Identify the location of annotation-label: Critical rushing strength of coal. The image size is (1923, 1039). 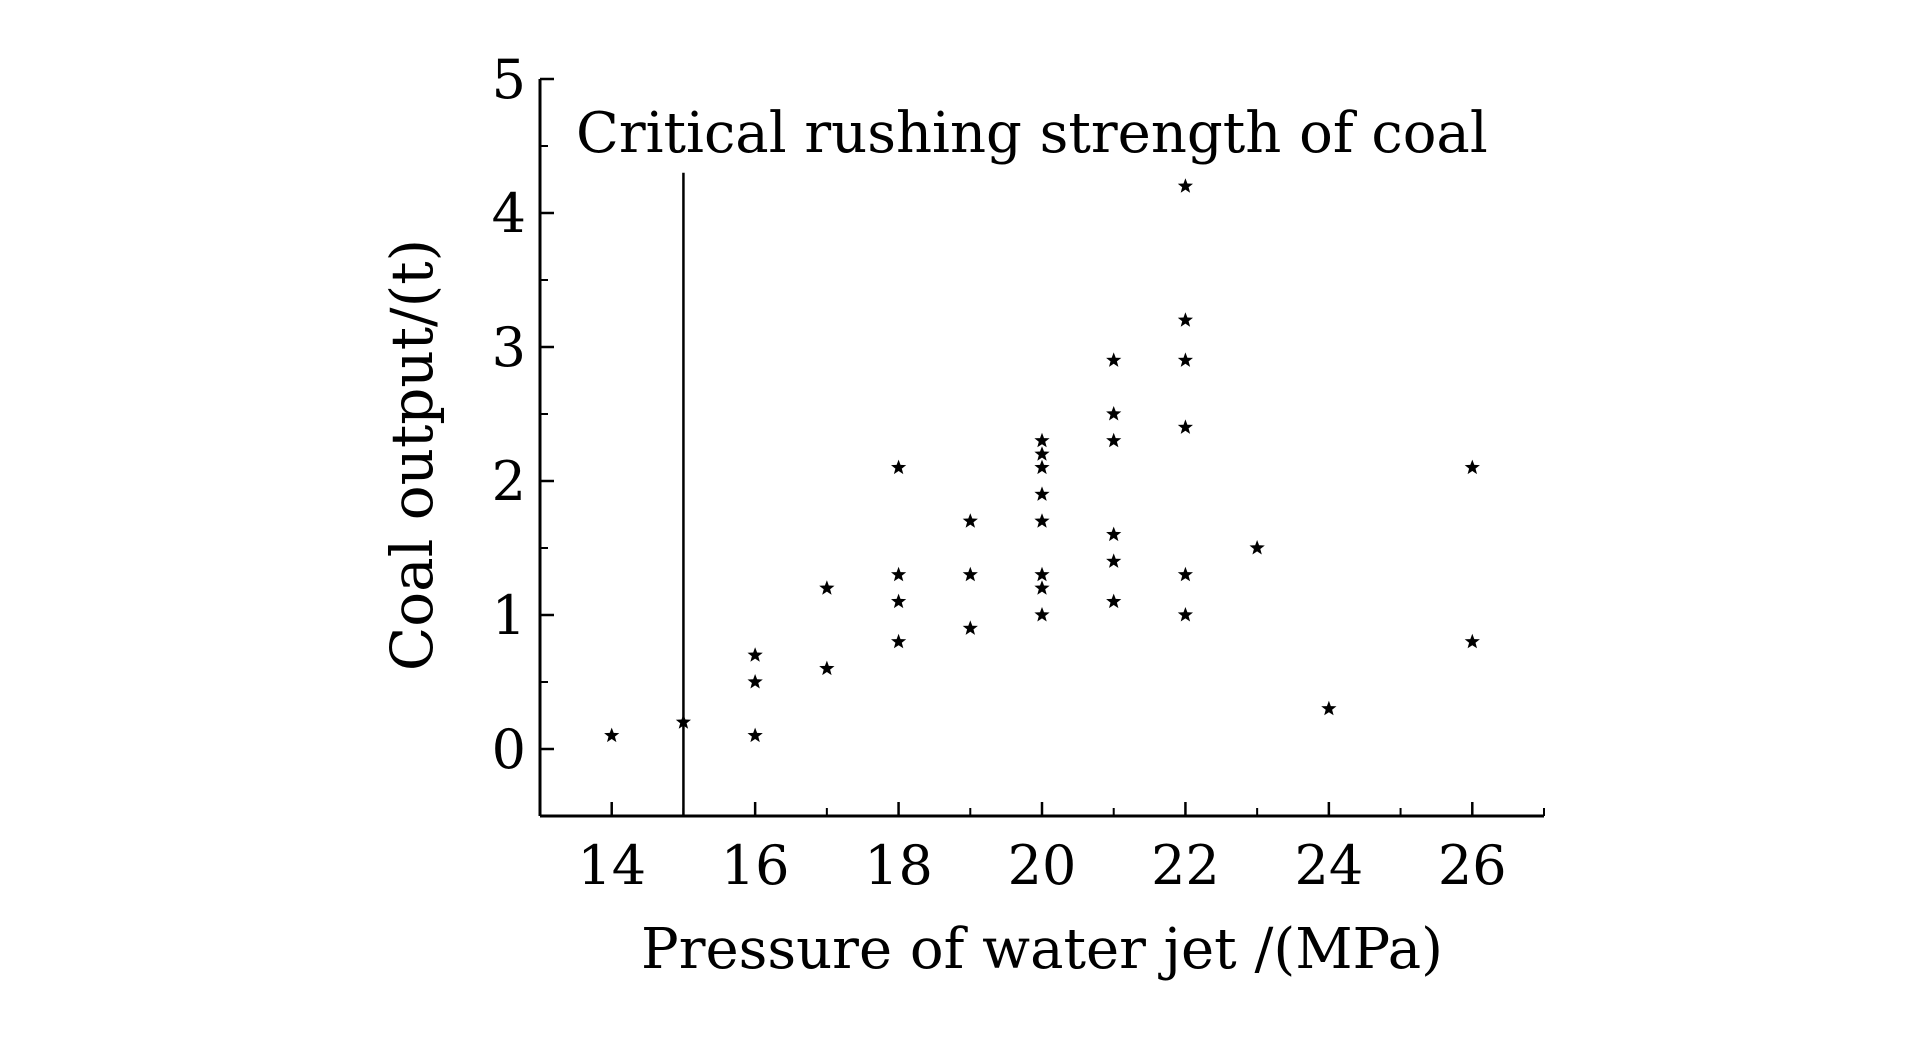
(1032, 133).